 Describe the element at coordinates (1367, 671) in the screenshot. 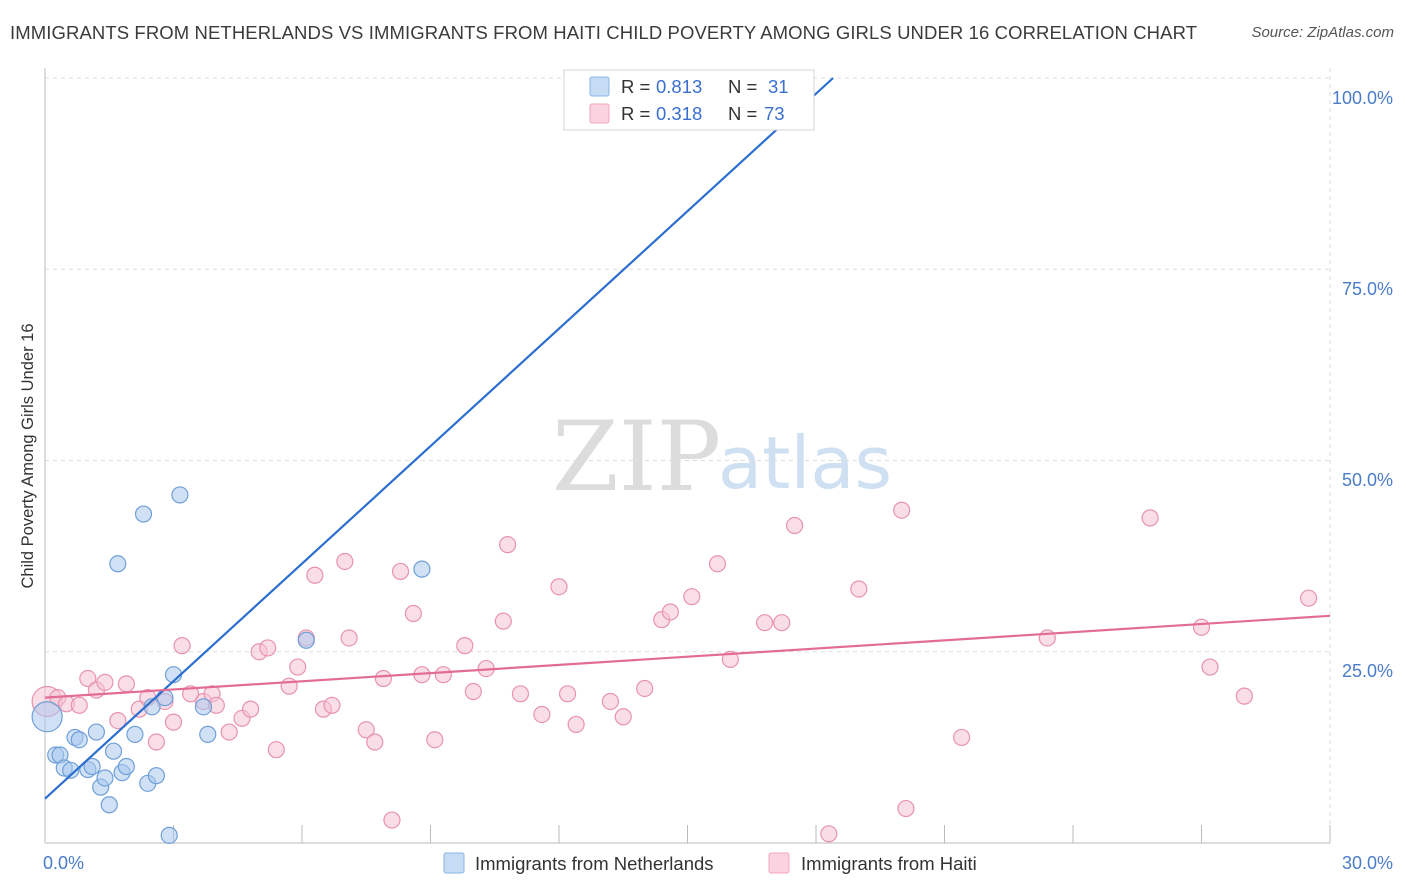

I see `y-tick-label-25: 25.0%` at that location.